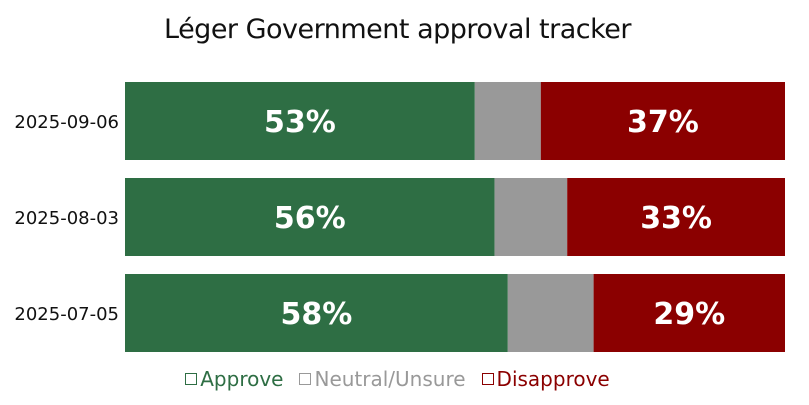  Describe the element at coordinates (553, 379) in the screenshot. I see `legend-label-disapprove: Disapprove` at that location.